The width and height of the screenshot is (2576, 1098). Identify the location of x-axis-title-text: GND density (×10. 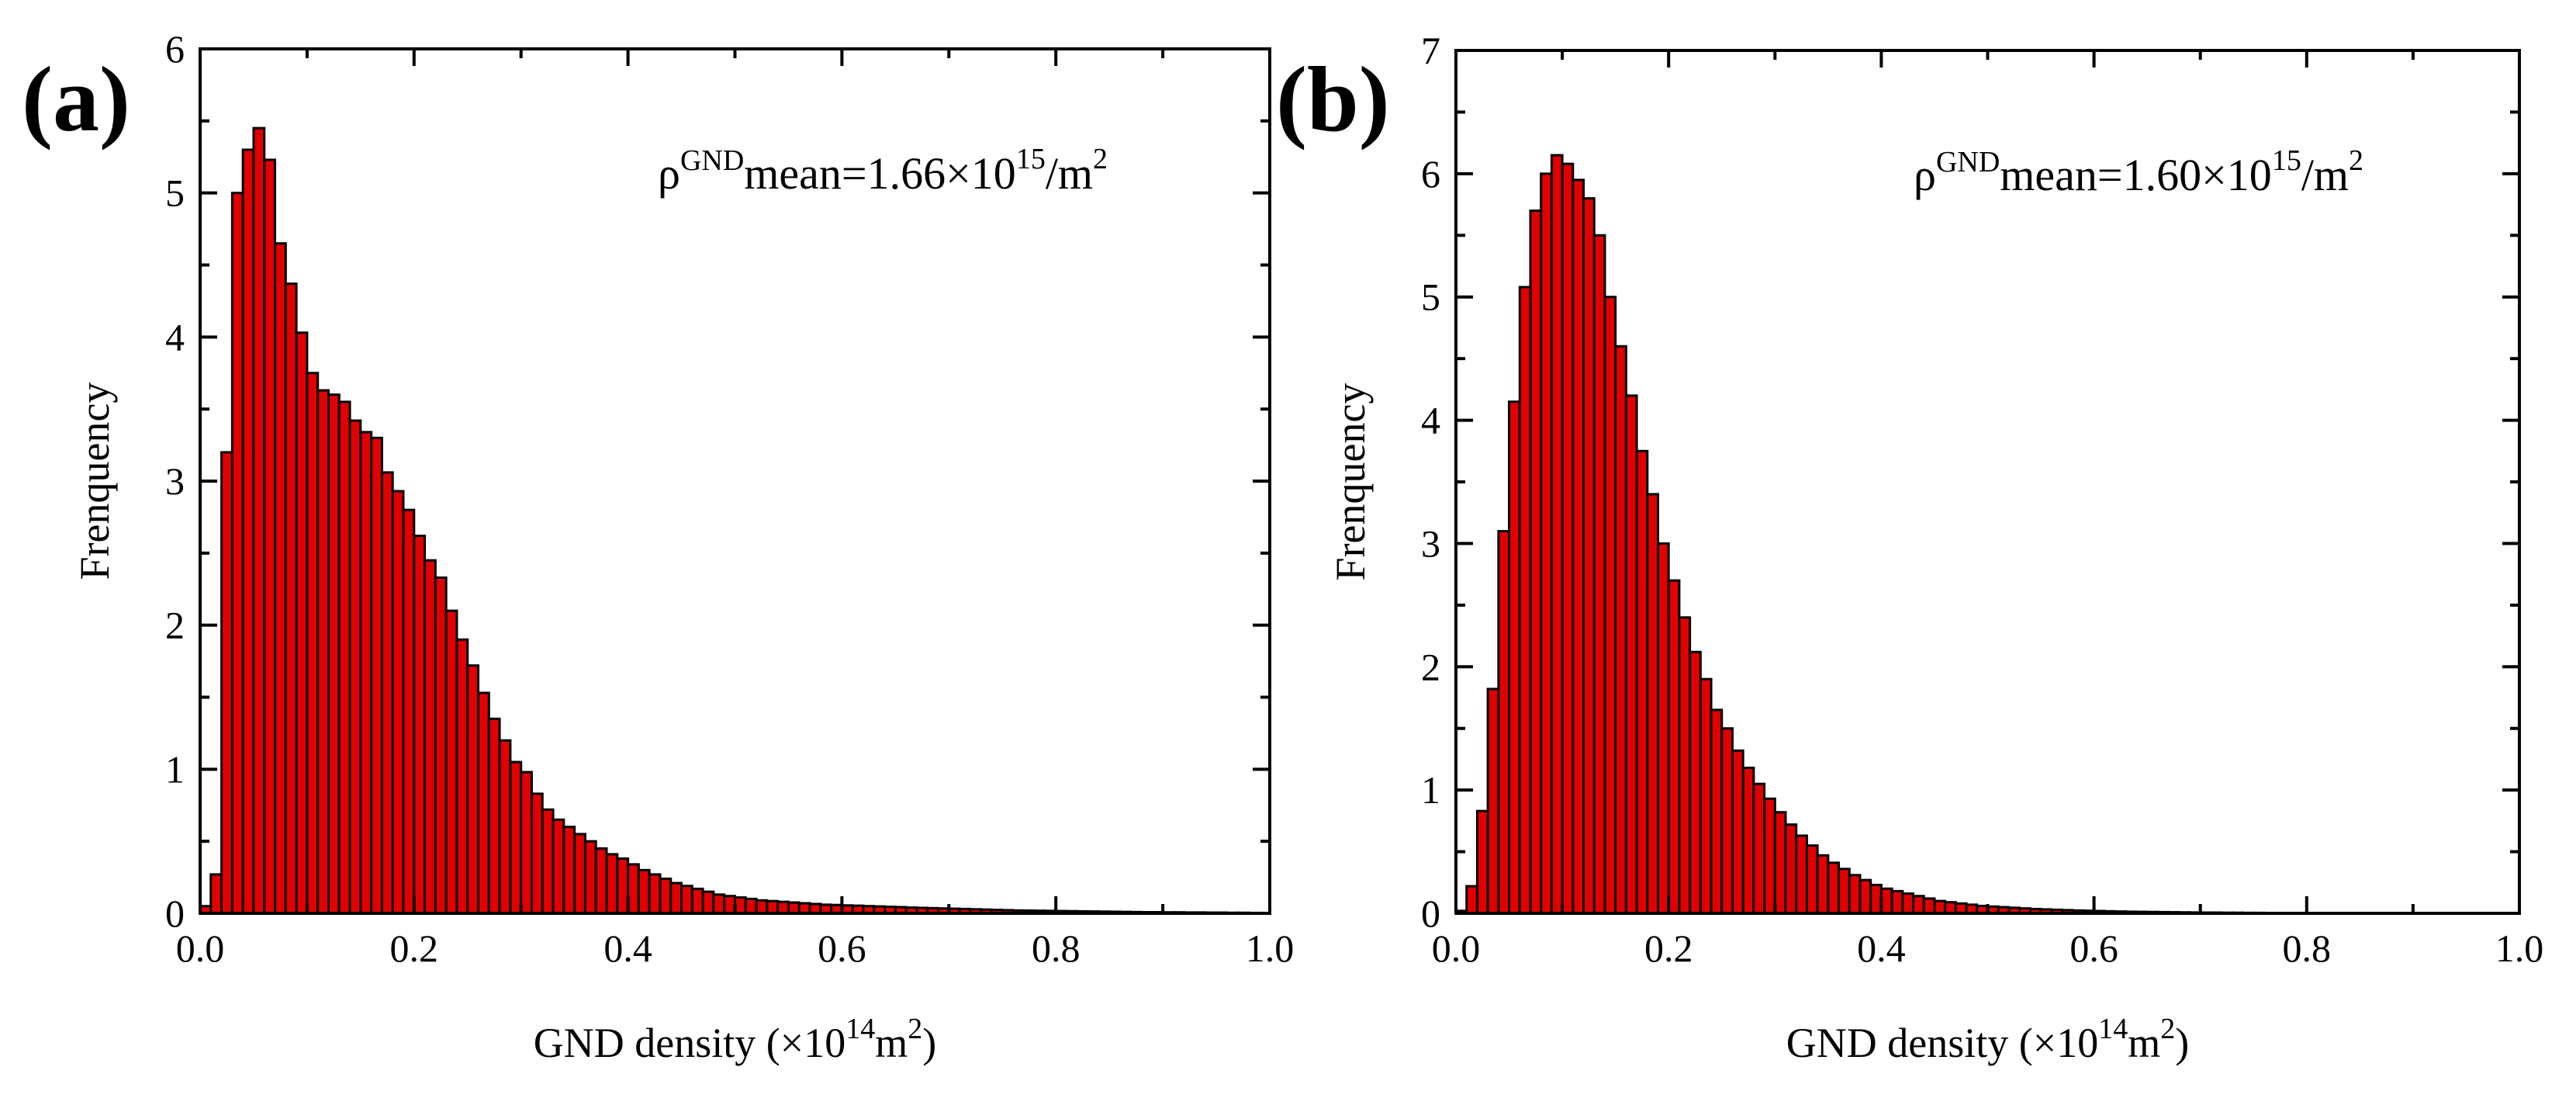
(1942, 1043).